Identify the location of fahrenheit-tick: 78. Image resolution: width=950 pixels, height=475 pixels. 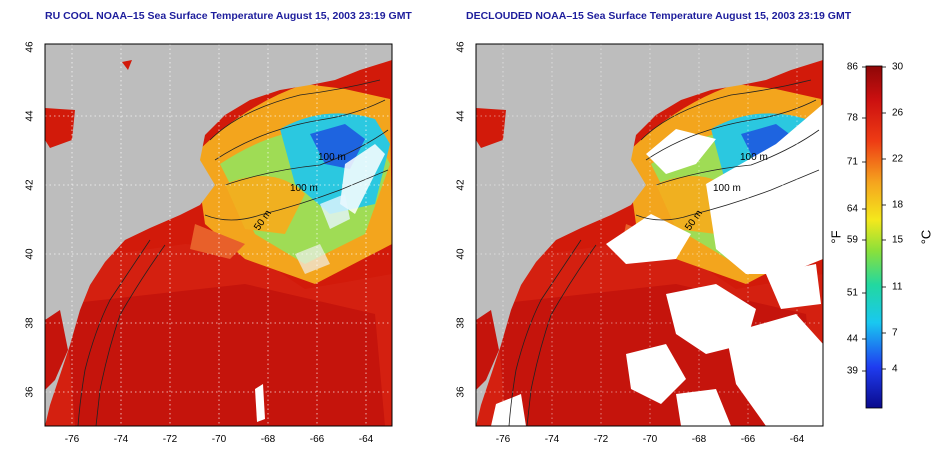
(852, 118).